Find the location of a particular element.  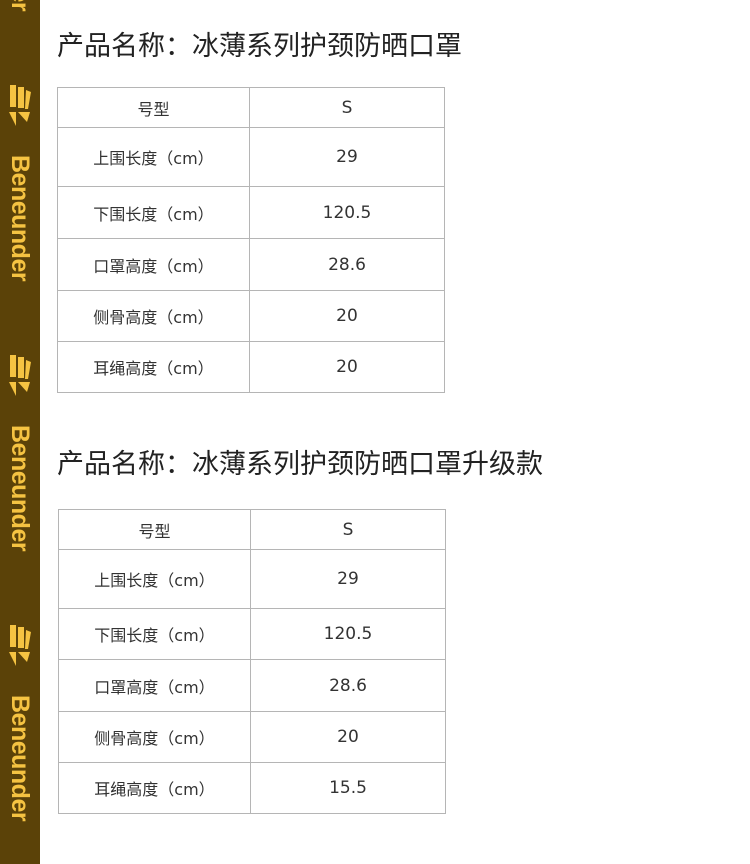

product-title: 产品名称：冰薄系列护颈防晒口罩升级款 is located at coordinates (300, 464).